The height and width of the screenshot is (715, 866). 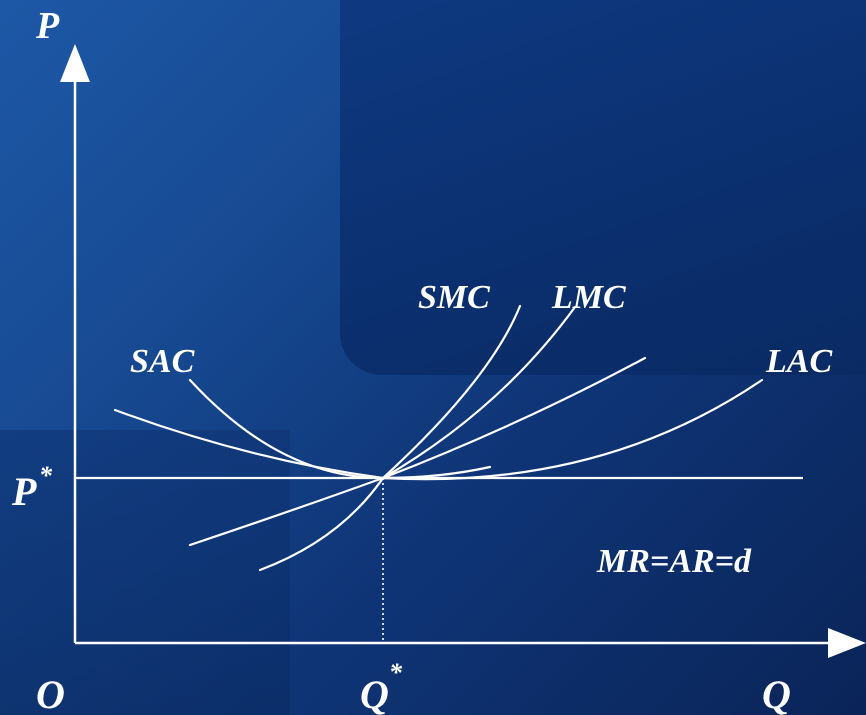 What do you see at coordinates (847, 643) in the screenshot?
I see `x-axis-arrow` at bounding box center [847, 643].